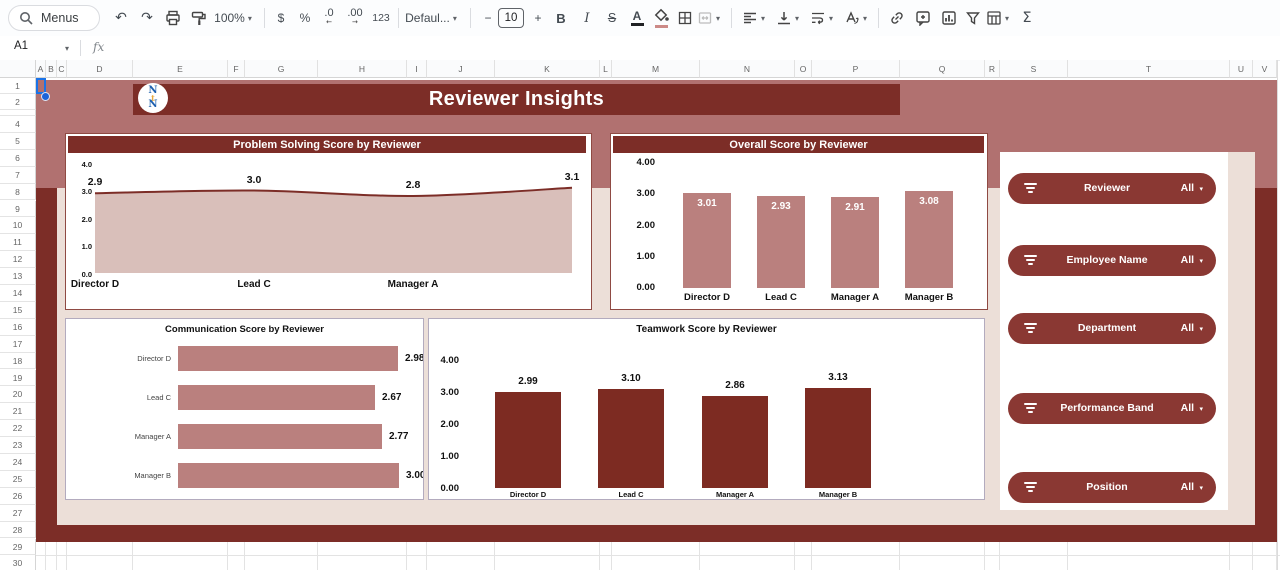 This screenshot has width=1280, height=570. Describe the element at coordinates (1112, 260) in the screenshot. I see `filter-pill-employee-name: Employee Name All ▾` at that location.